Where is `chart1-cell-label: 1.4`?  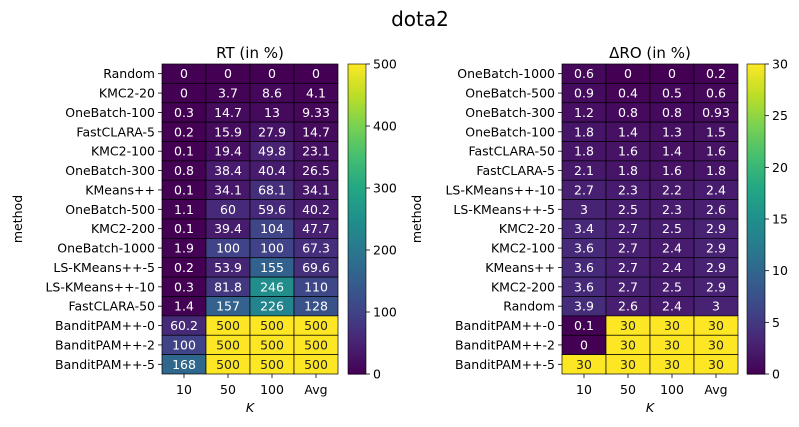
chart1-cell-label: 1.4 is located at coordinates (184, 306).